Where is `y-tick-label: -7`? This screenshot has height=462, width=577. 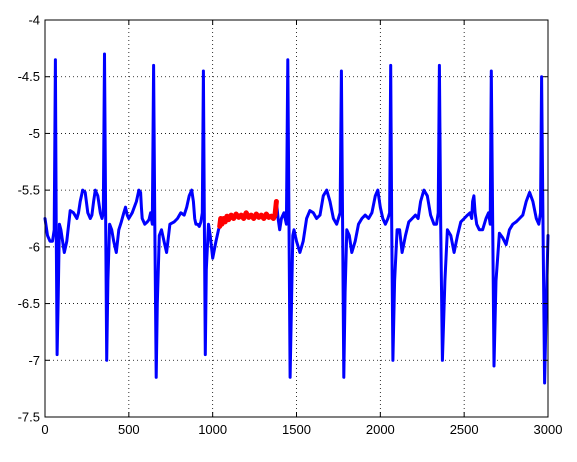
y-tick-label: -7 is located at coordinates (34, 360).